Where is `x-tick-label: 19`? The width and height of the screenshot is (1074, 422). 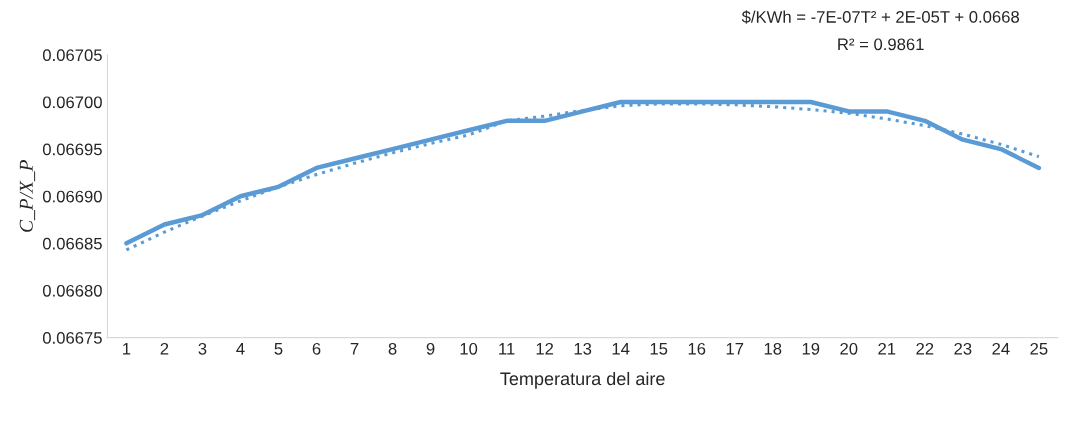
x-tick-label: 19 is located at coordinates (811, 348).